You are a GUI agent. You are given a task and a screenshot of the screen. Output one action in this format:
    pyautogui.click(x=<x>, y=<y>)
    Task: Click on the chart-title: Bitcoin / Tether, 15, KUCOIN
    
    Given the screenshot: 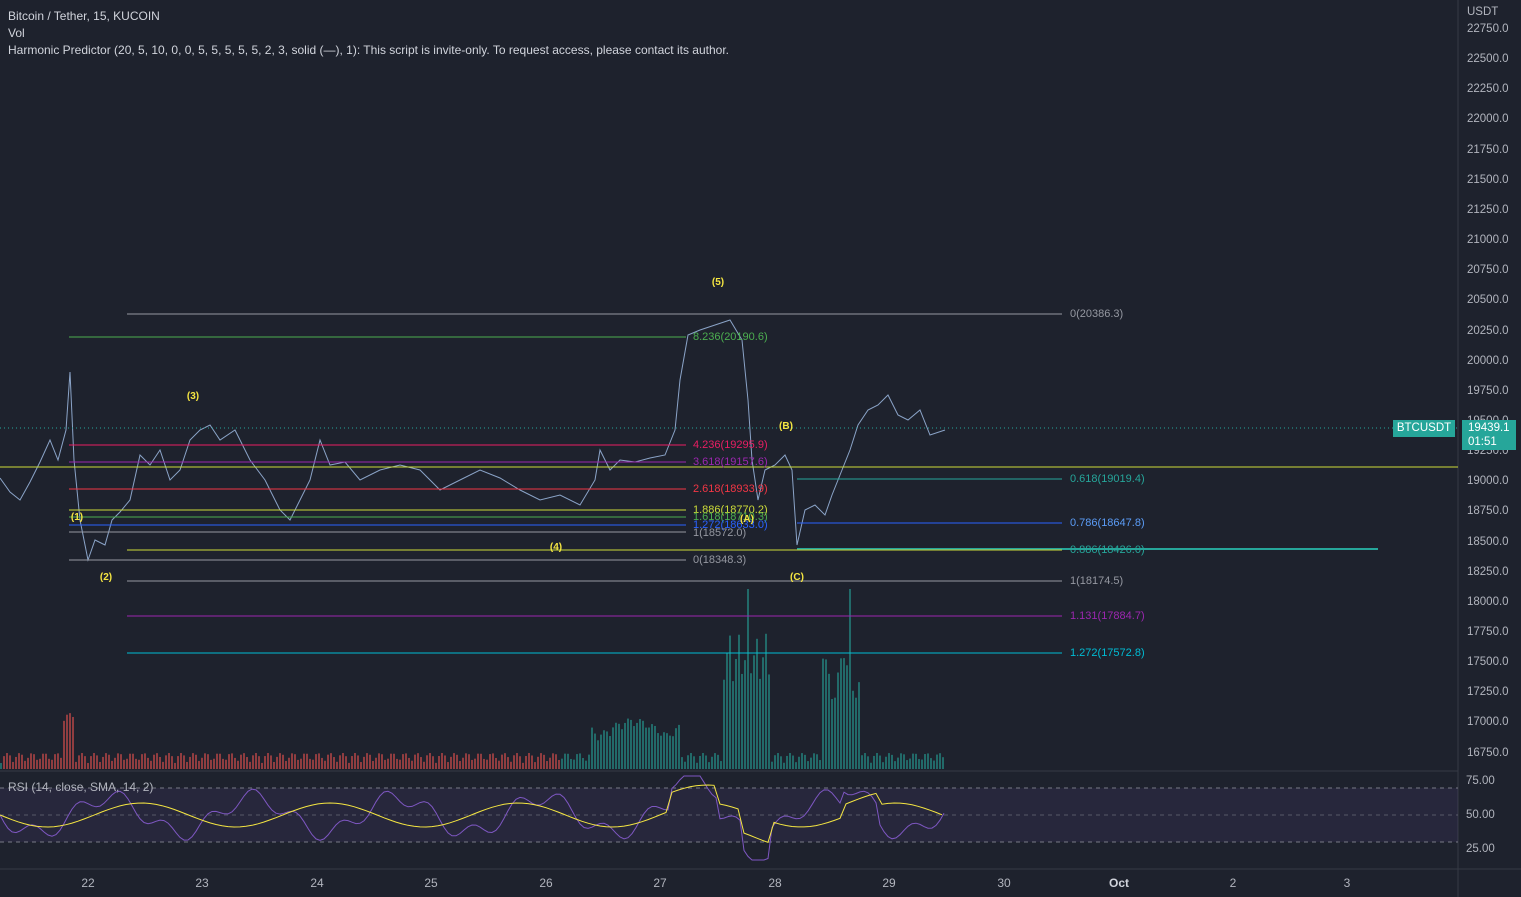 What is the action you would take?
    pyautogui.click(x=84, y=16)
    